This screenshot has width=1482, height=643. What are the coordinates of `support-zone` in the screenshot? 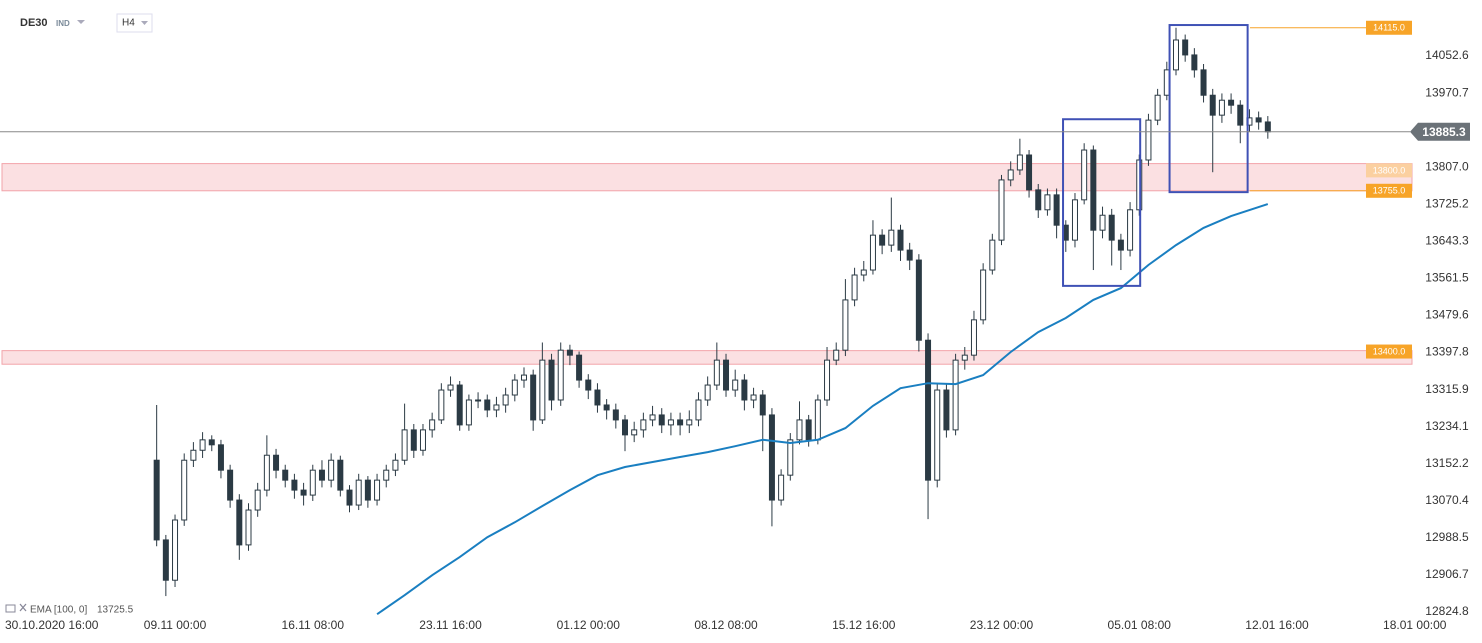 It's located at (707, 357).